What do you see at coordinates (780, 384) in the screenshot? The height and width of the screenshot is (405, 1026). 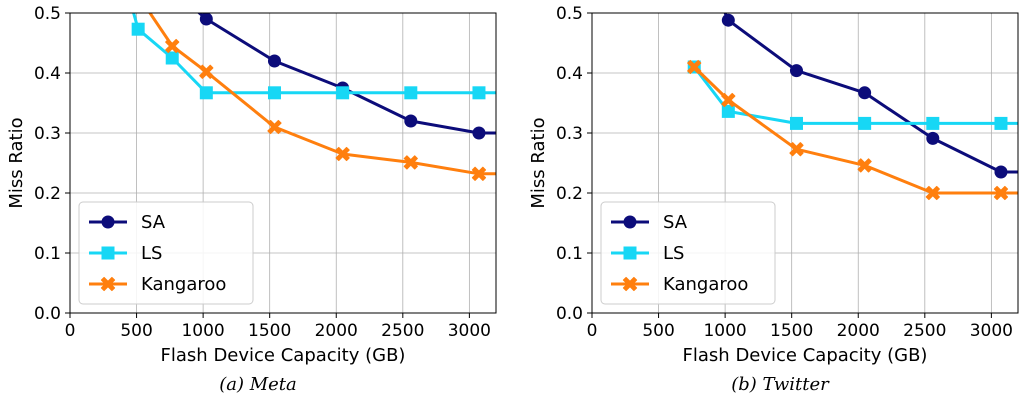 I see `panel-caption: (b) Twitter` at bounding box center [780, 384].